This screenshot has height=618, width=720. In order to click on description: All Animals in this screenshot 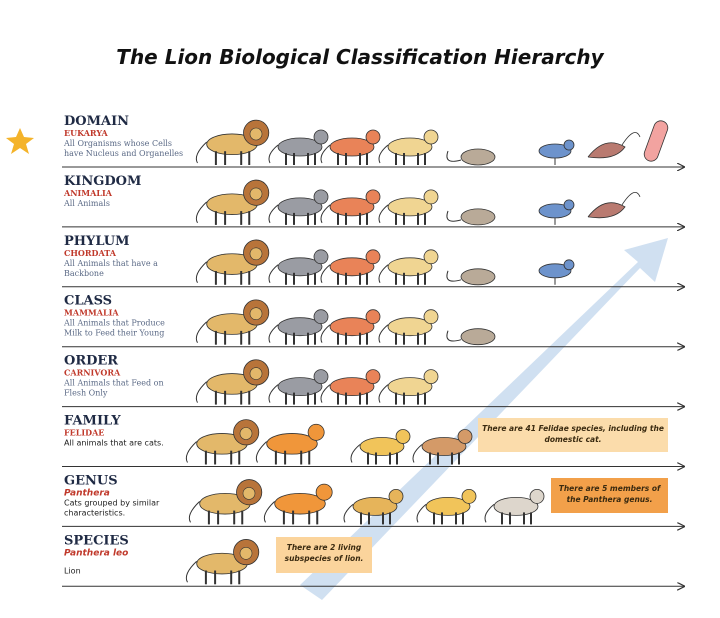, I will do `click(86, 203)`.